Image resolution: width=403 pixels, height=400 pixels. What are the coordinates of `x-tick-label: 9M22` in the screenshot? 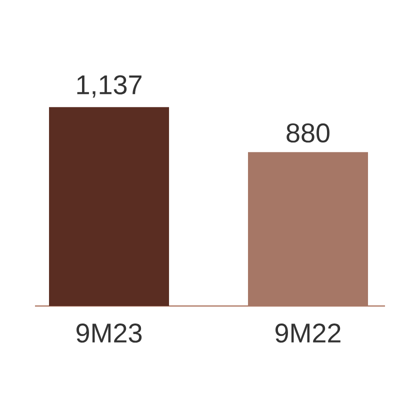 It's located at (308, 333).